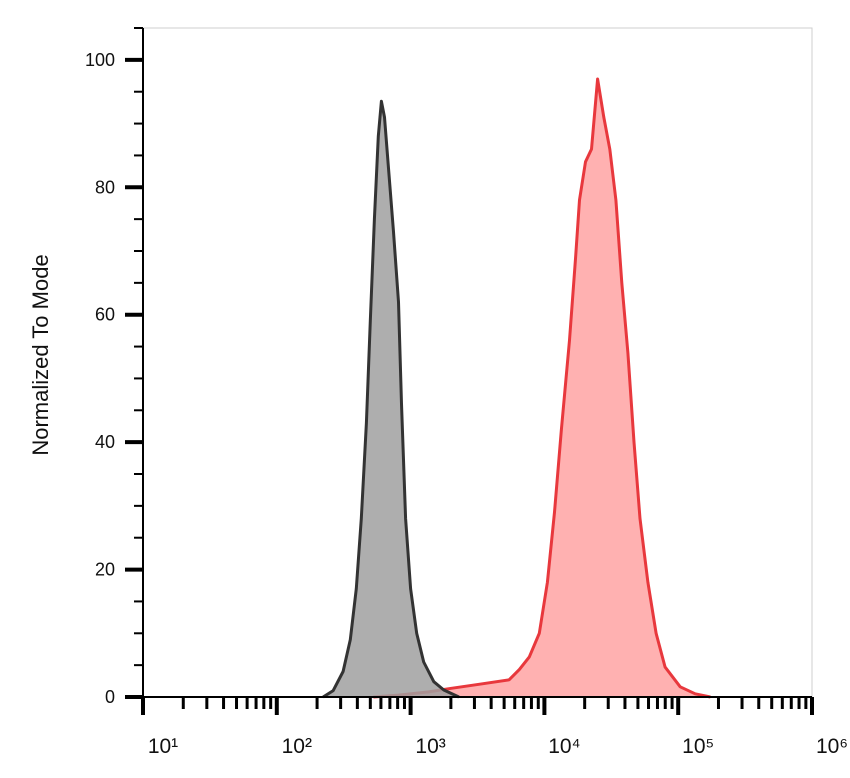 Image resolution: width=850 pixels, height=778 pixels. What do you see at coordinates (105, 570) in the screenshot?
I see `y-tick-label: 20` at bounding box center [105, 570].